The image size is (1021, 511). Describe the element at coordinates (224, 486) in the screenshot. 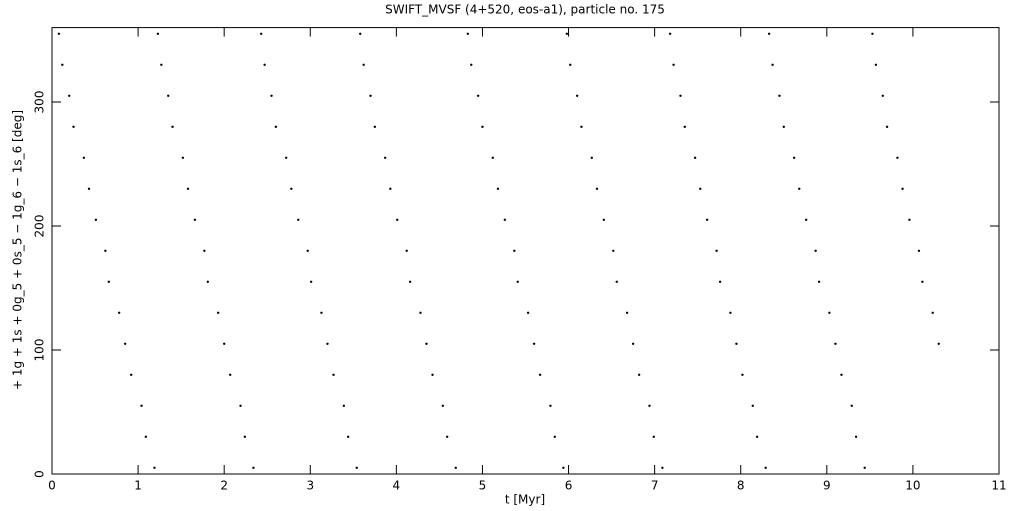

I see `x-tick-label: 2` at that location.